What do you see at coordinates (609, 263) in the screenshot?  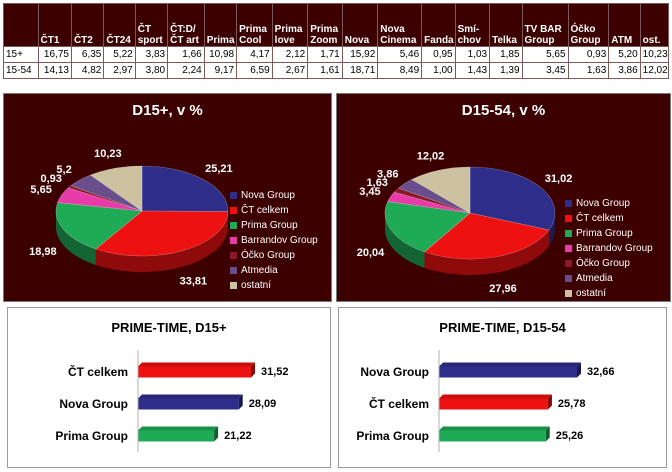 I see `legend-item-ocko-group: Óčko Group` at bounding box center [609, 263].